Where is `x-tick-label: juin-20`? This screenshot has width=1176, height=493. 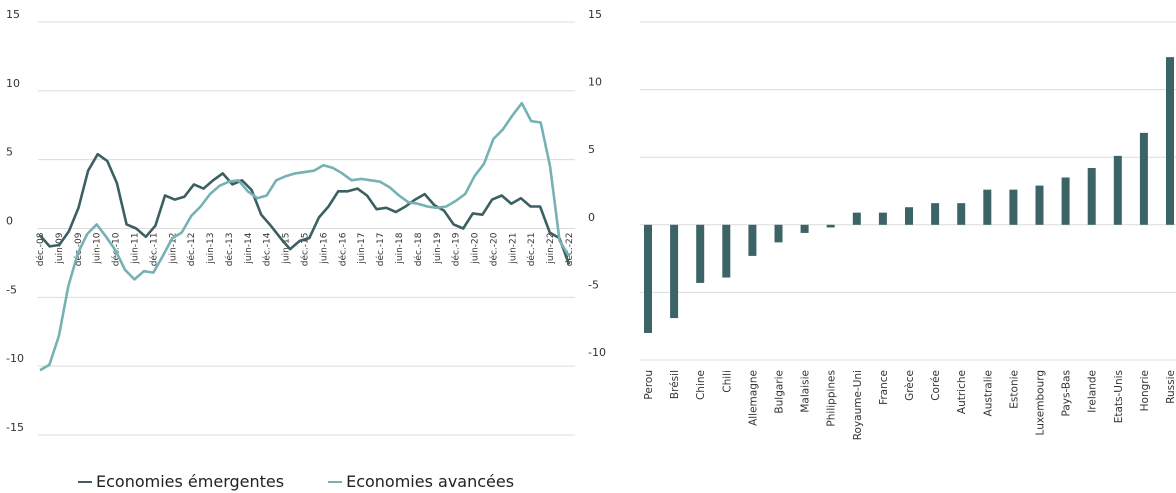 x-tick-label: juin-20 is located at coordinates (476, 248).